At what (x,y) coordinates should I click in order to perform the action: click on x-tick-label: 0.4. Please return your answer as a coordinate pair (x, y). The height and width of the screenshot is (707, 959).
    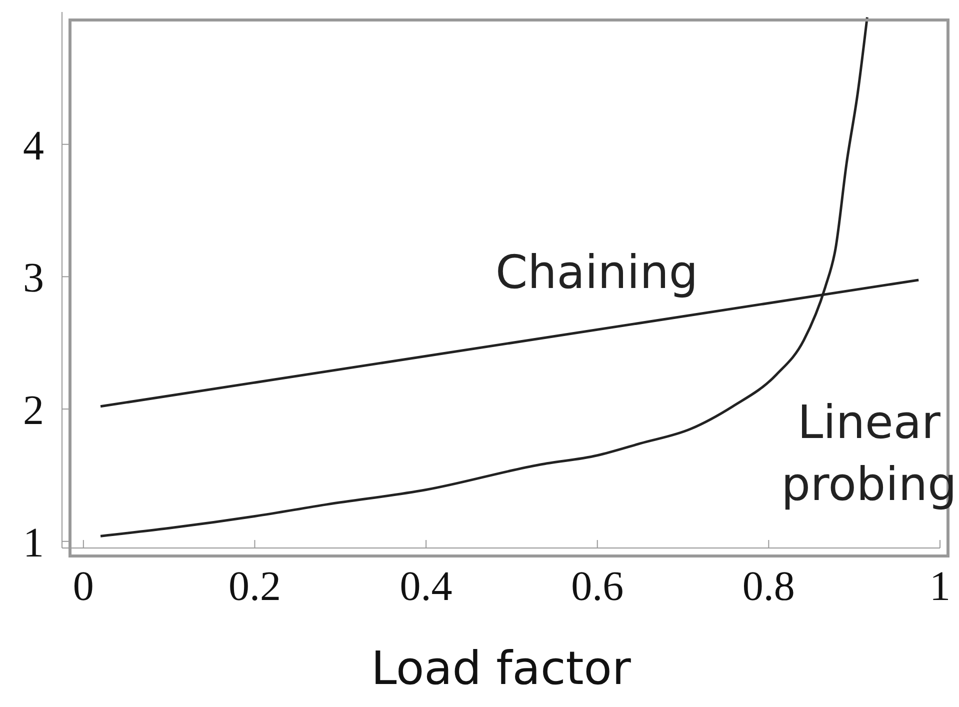
    Looking at the image, I should click on (426, 587).